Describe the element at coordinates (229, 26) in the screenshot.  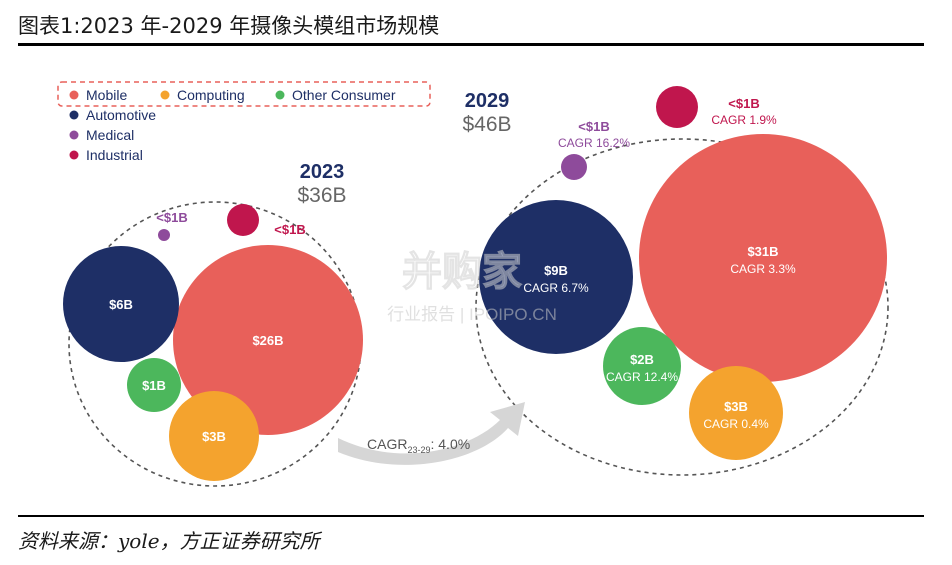
I see `figure-title: 图表1:2023 年-2029 年摄像头模组市场规模` at that location.